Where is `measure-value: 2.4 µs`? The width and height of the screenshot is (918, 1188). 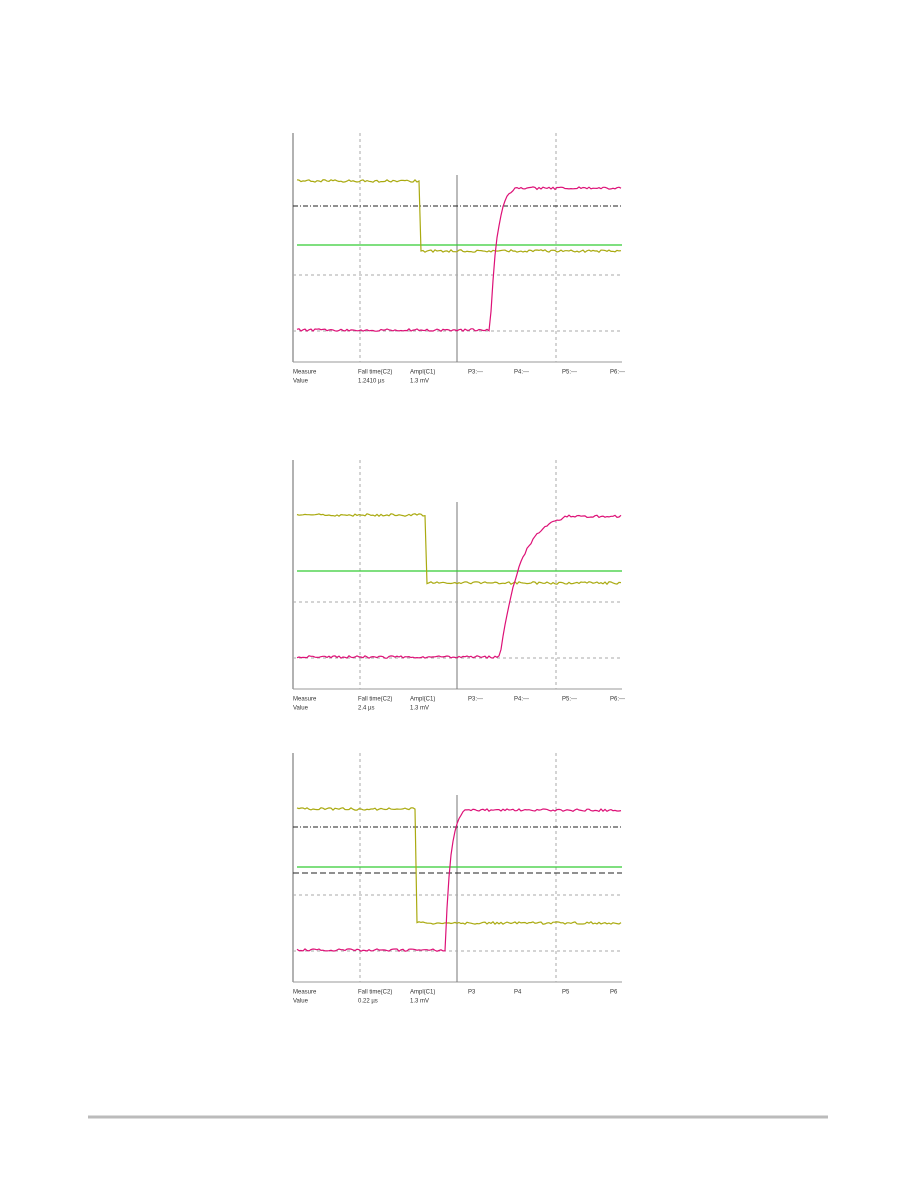
measure-value: 2.4 µs is located at coordinates (366, 709).